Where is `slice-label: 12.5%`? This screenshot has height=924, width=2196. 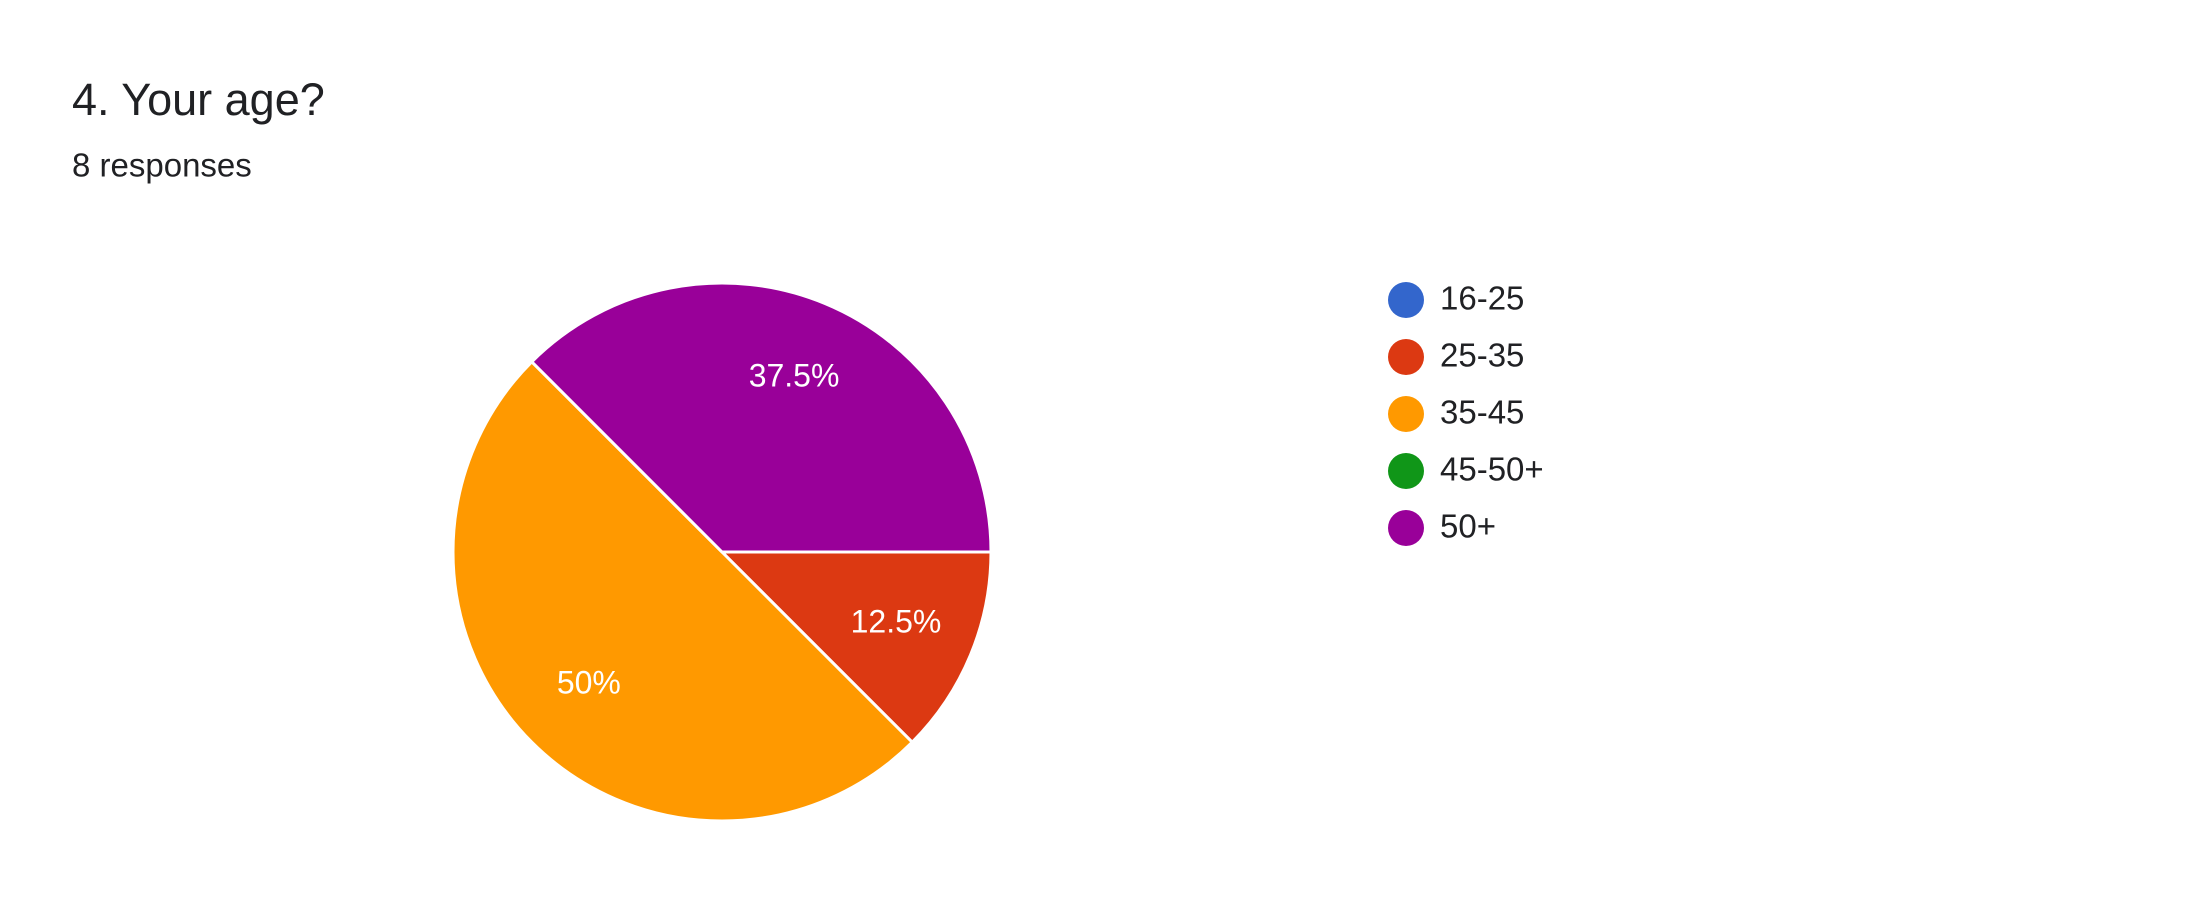 slice-label: 12.5% is located at coordinates (896, 622).